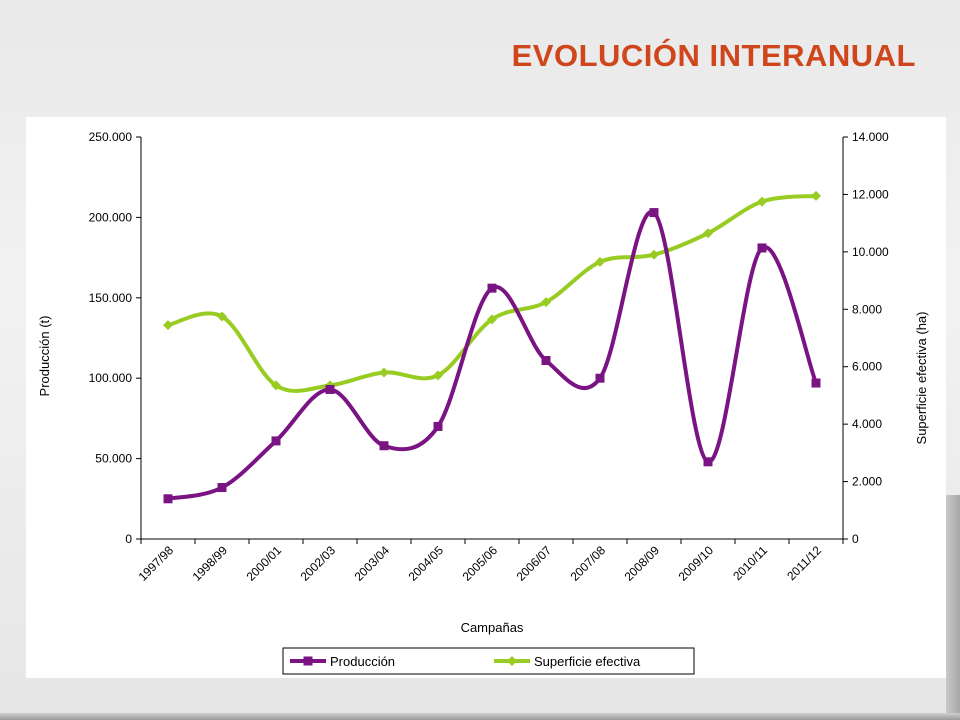 The height and width of the screenshot is (720, 960). I want to click on x-tick-label: 1998/99, so click(210, 563).